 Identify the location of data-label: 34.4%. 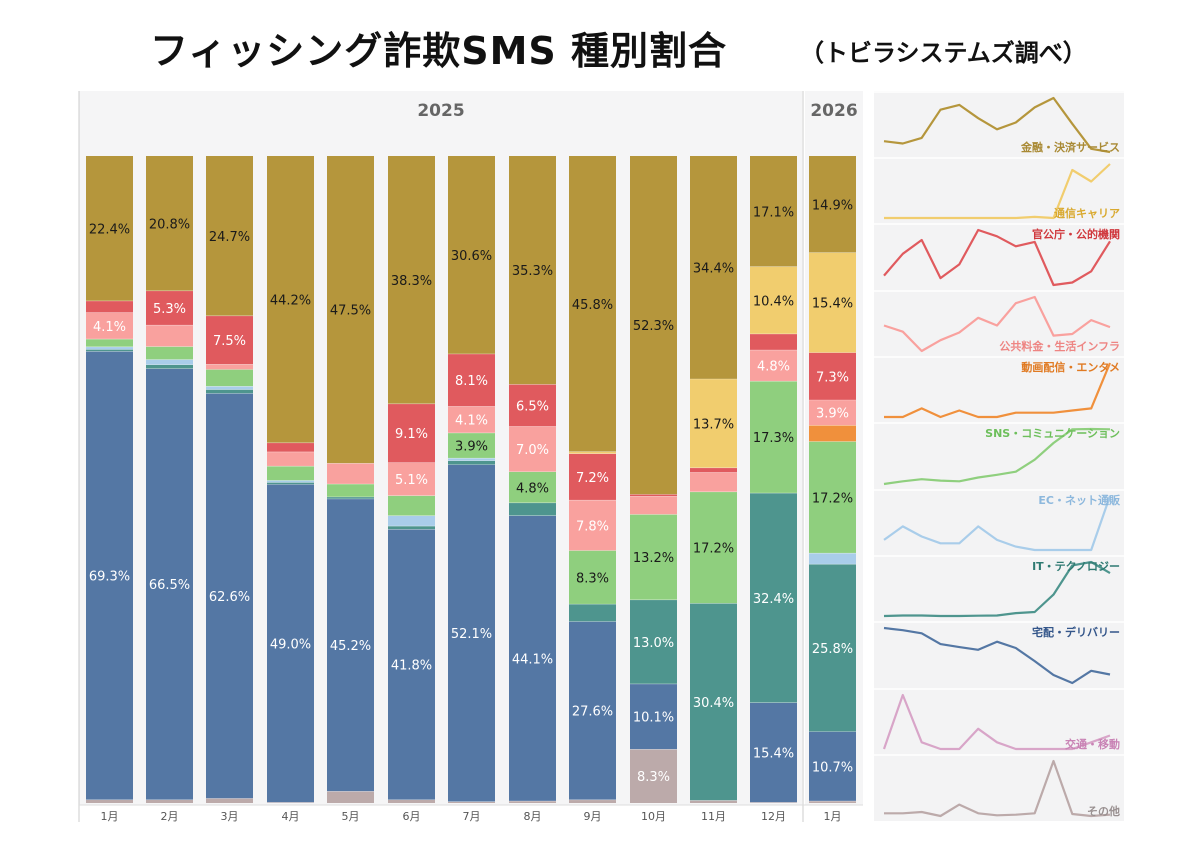
(713, 269).